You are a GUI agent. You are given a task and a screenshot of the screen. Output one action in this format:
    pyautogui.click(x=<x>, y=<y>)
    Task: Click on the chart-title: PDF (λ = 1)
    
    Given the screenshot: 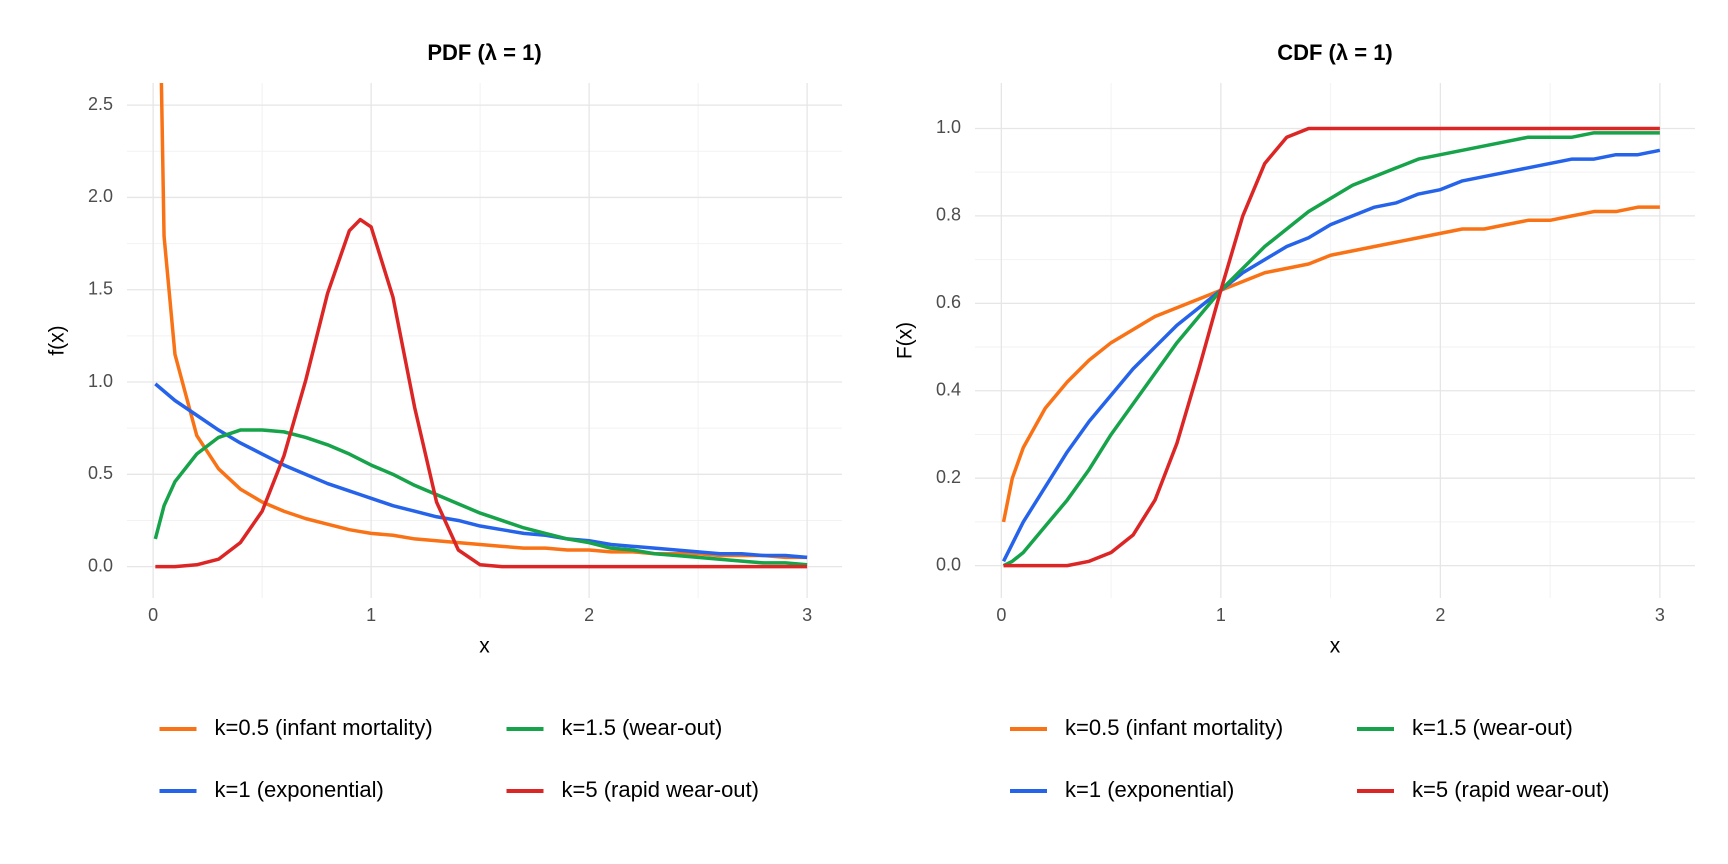 What is the action you would take?
    pyautogui.click(x=484, y=52)
    